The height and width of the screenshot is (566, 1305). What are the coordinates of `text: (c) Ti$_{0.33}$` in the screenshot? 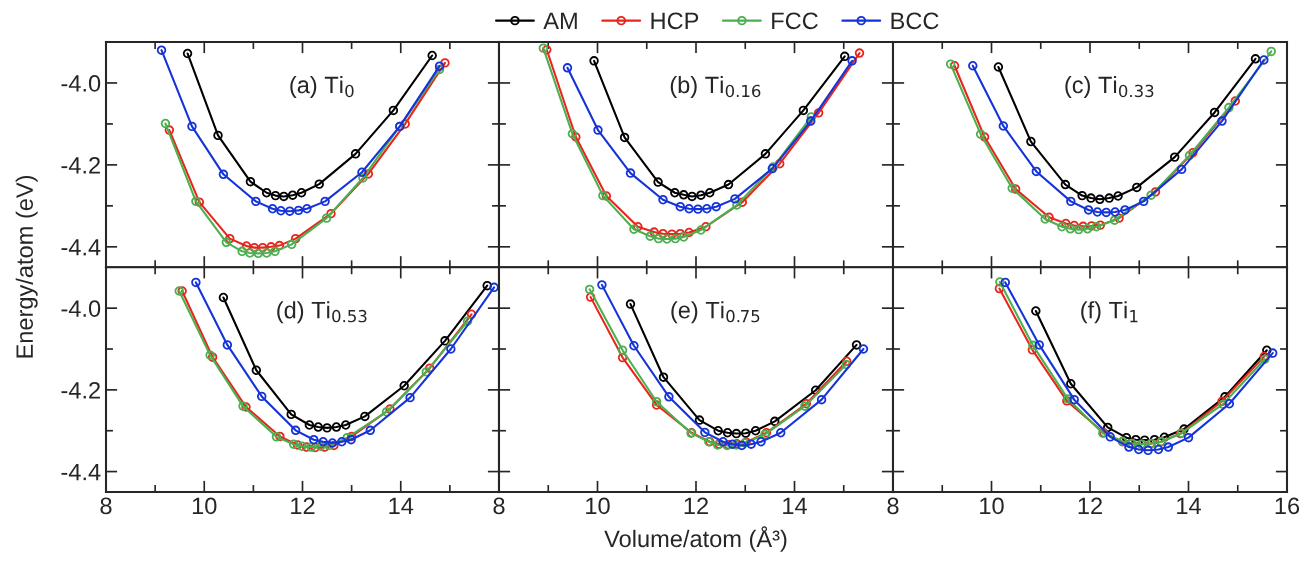 It's located at (1109, 86).